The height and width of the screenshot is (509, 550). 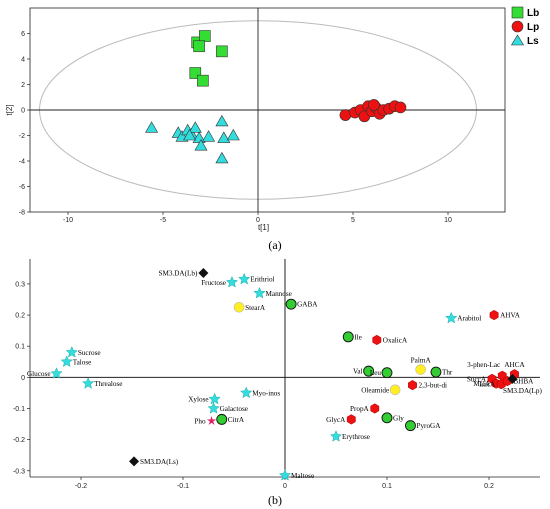 I want to click on point-gly: Gly, so click(x=392, y=418).